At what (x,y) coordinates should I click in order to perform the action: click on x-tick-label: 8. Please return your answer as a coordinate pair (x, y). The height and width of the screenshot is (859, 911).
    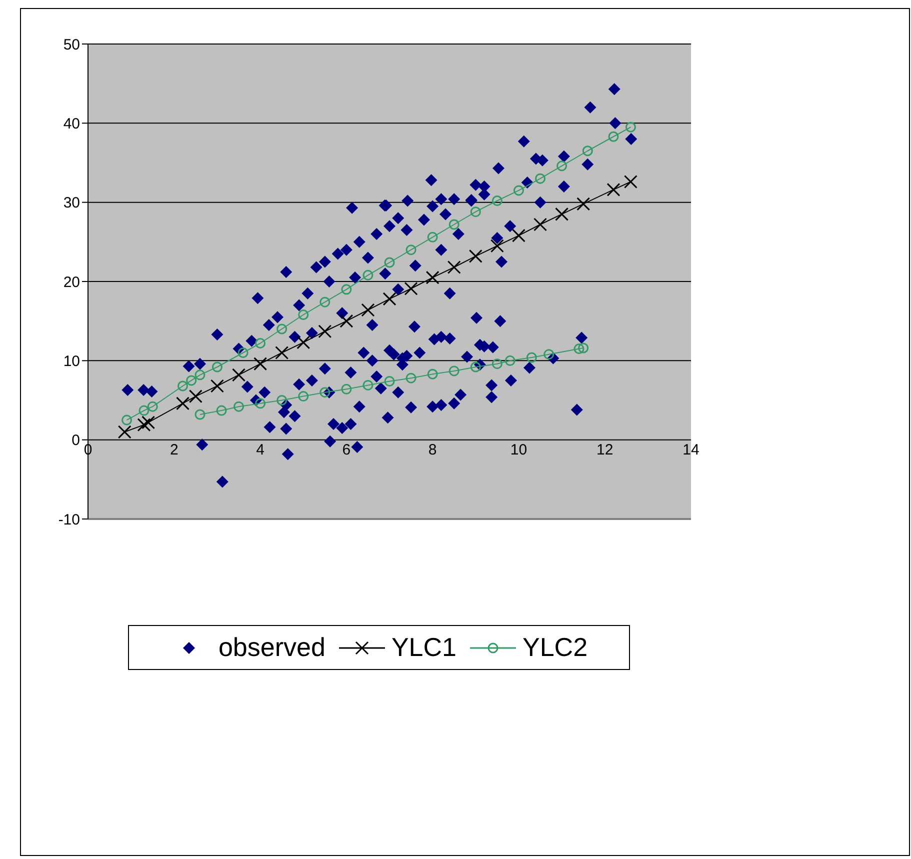
    Looking at the image, I should click on (432, 449).